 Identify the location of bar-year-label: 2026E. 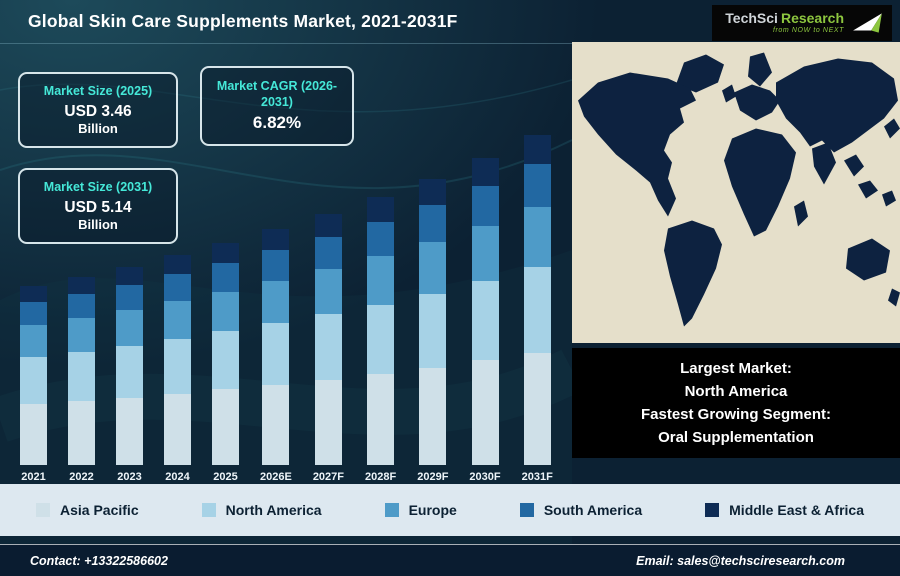
(276, 477).